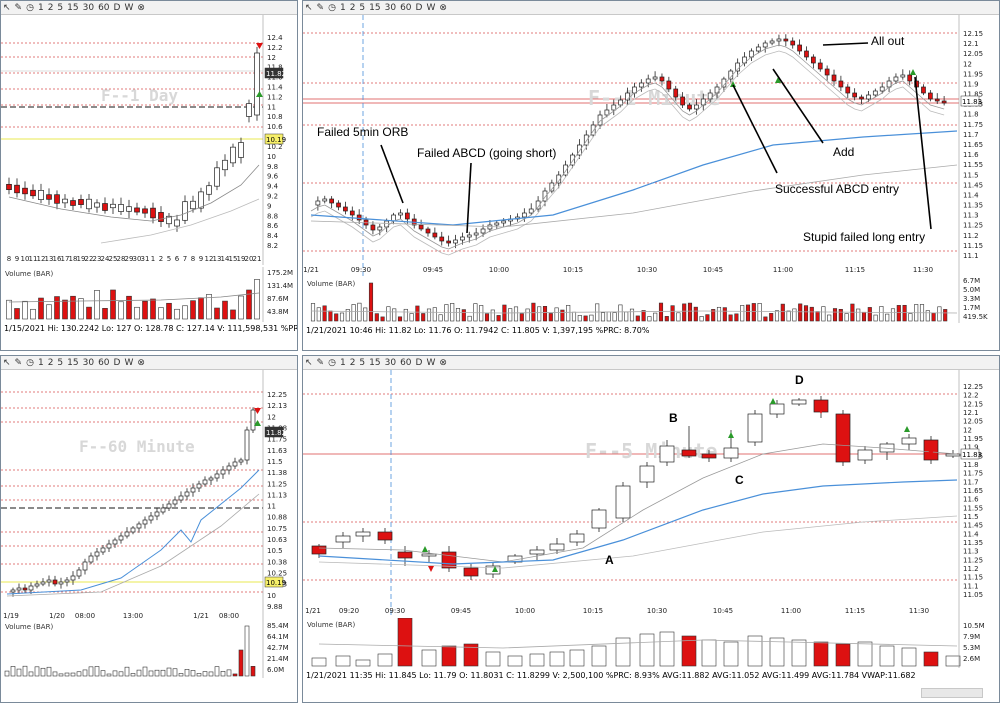 The height and width of the screenshot is (703, 1000). Describe the element at coordinates (277, 574) in the screenshot. I see `price-axis-label: 10.25` at that location.